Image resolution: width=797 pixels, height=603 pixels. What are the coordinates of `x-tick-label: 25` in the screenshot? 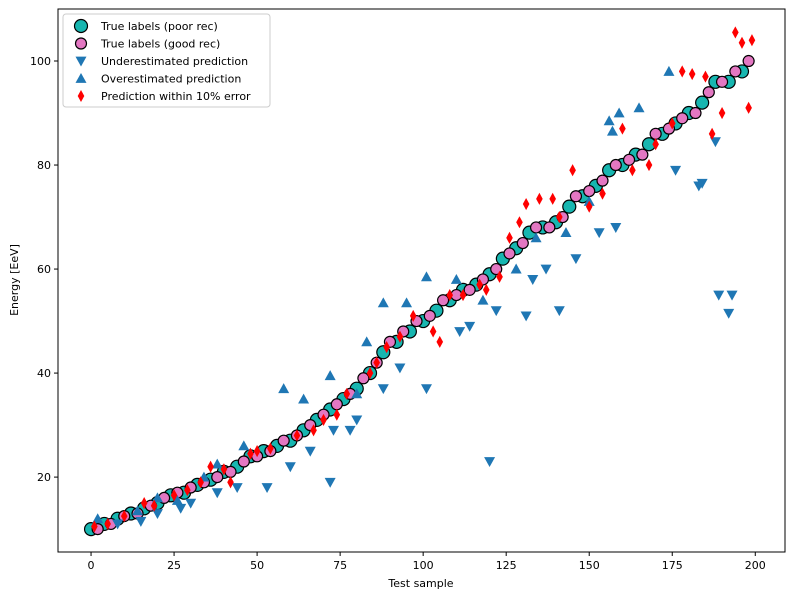 It's located at (174, 565).